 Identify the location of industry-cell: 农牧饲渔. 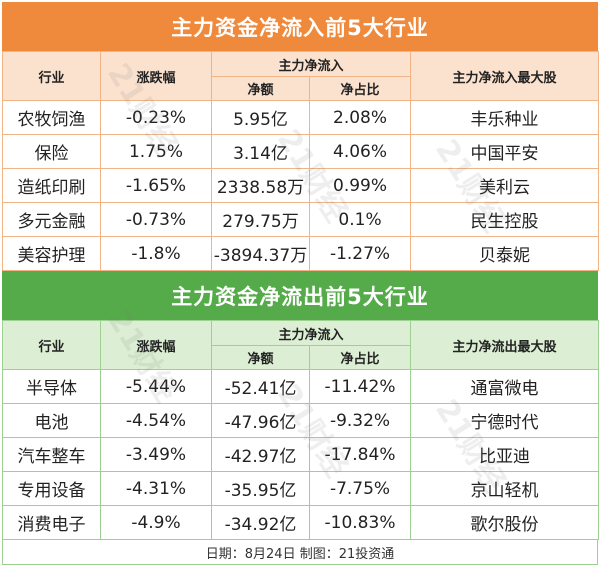
(51, 117).